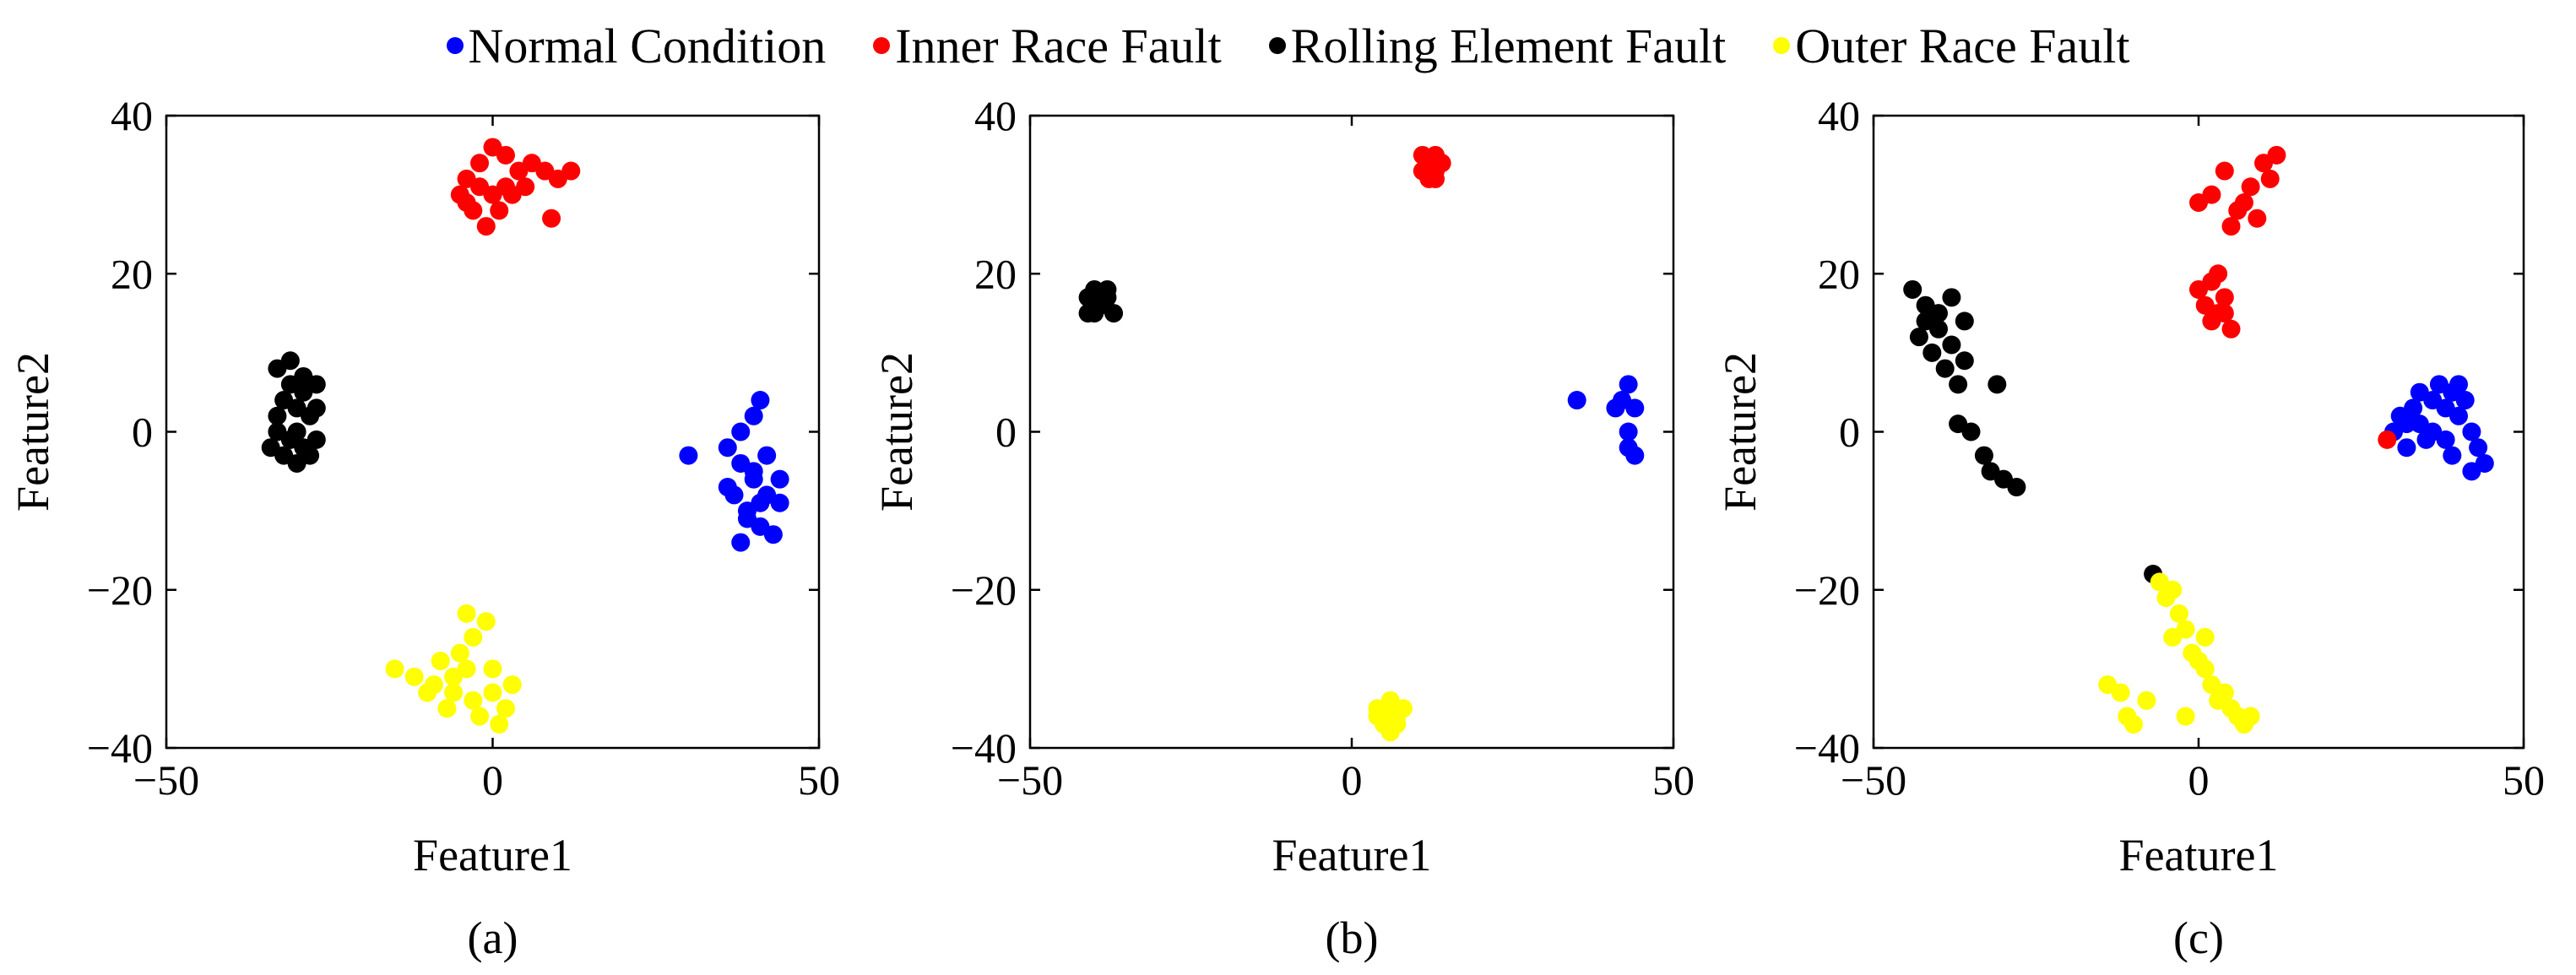 This screenshot has width=2576, height=975. Describe the element at coordinates (1353, 938) in the screenshot. I see `panel-label: (b)` at that location.